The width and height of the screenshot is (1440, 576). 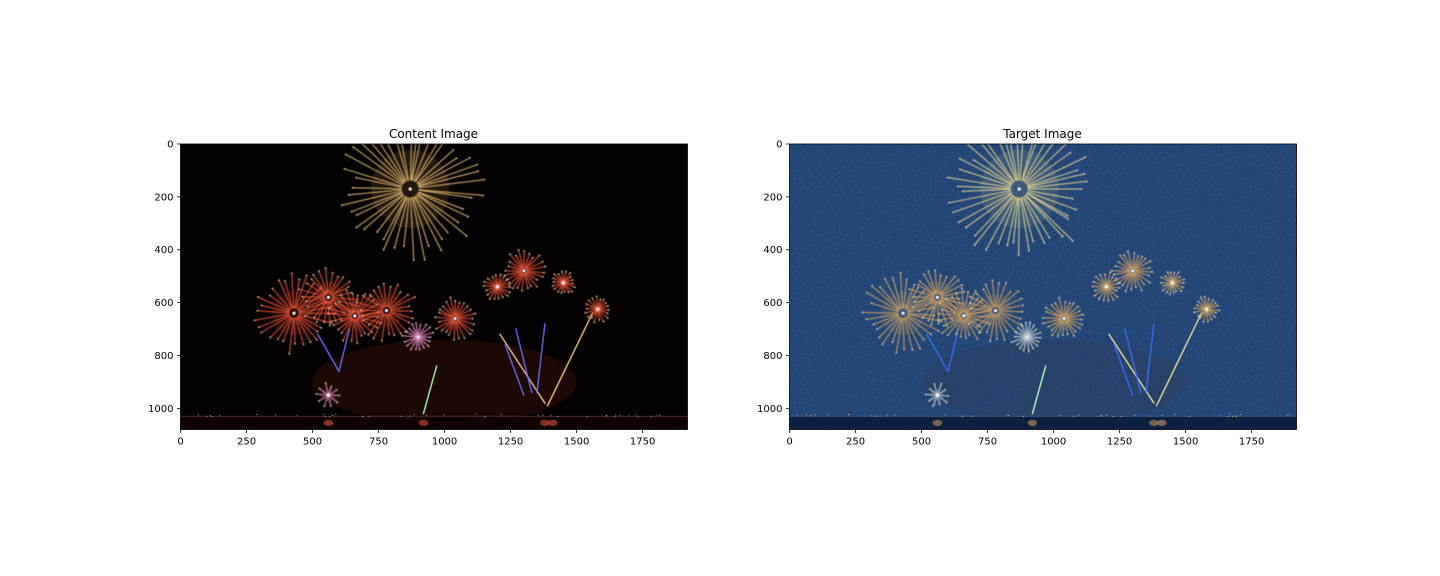 I want to click on x-tick-label: 750, so click(x=378, y=442).